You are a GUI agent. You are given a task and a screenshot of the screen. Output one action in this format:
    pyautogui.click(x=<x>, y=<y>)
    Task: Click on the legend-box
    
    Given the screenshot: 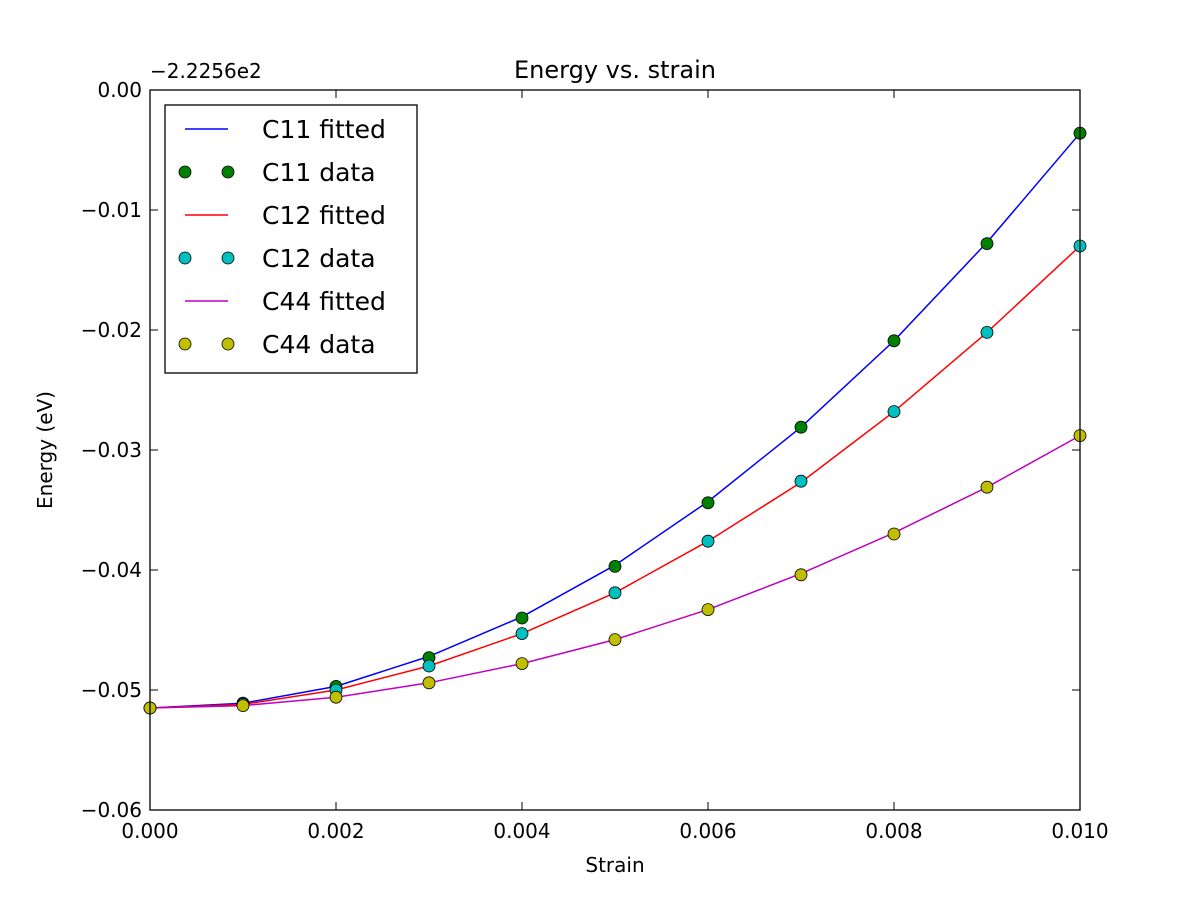 What is the action you would take?
    pyautogui.click(x=291, y=239)
    